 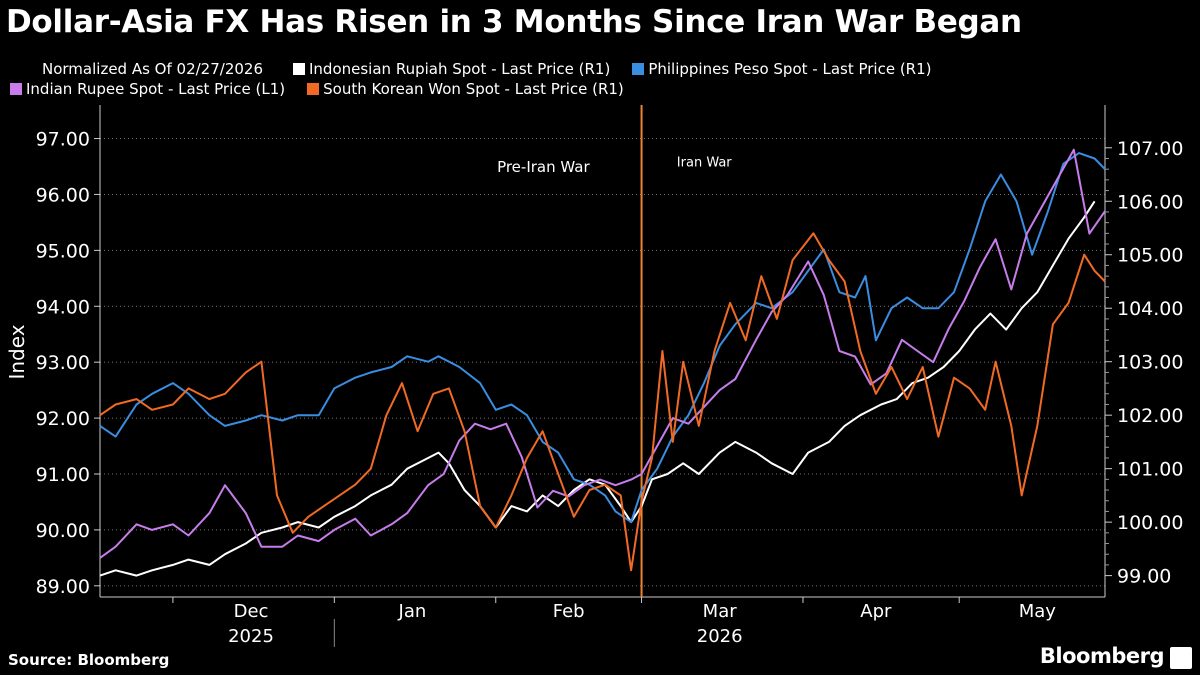 What do you see at coordinates (156, 89) in the screenshot?
I see `legend-label-inr: Indian Rupee Spot - Last Price (L1)` at bounding box center [156, 89].